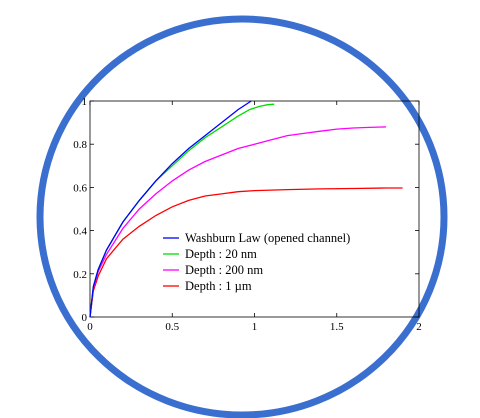 This screenshot has width=480, height=418. Describe the element at coordinates (267, 238) in the screenshot. I see `legend-label: Washburn Law (opened channel)` at that location.